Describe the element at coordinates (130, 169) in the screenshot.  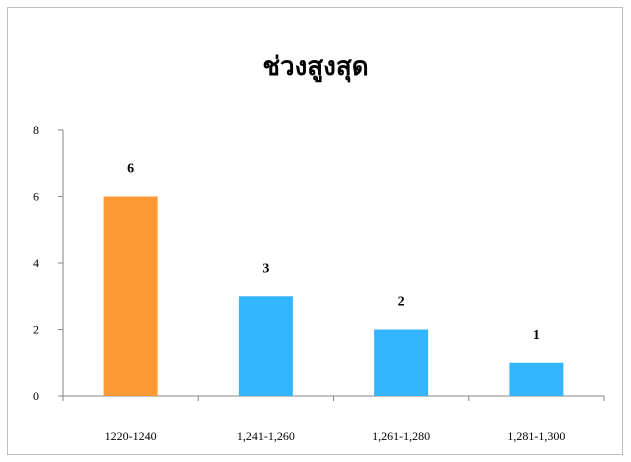
I see `data-label: 6` at that location.